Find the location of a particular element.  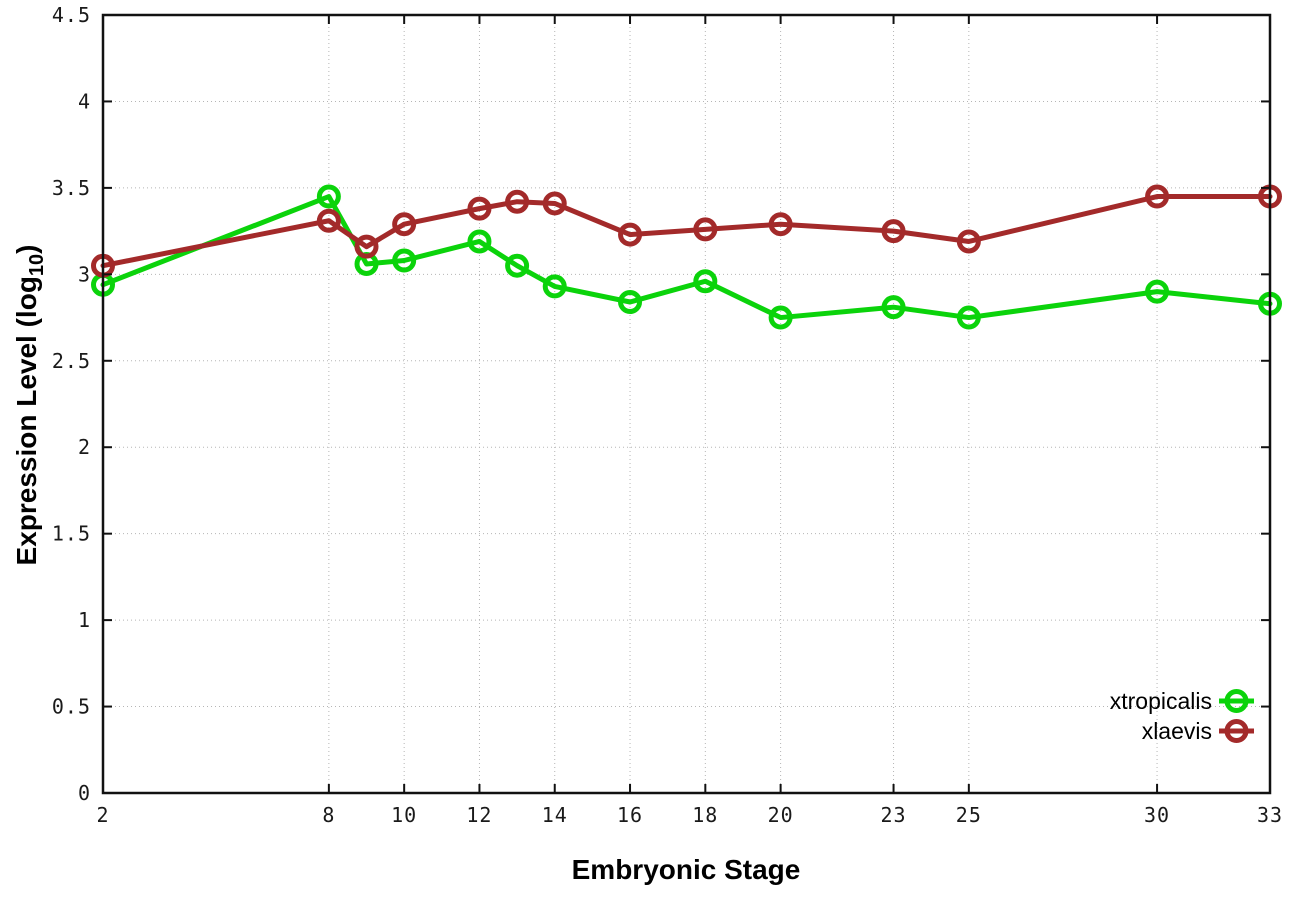

x-tick-label-20: 20 is located at coordinates (781, 815).